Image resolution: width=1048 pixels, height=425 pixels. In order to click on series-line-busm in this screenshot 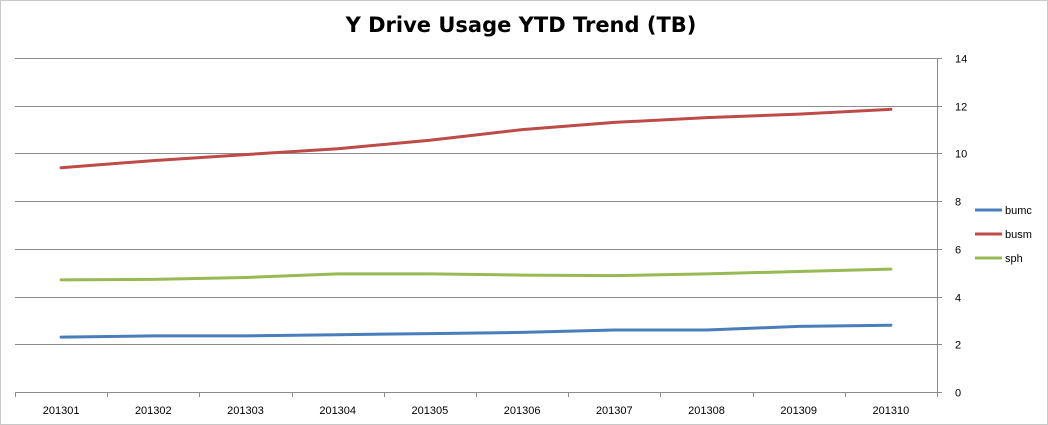, I will do `click(476, 138)`.